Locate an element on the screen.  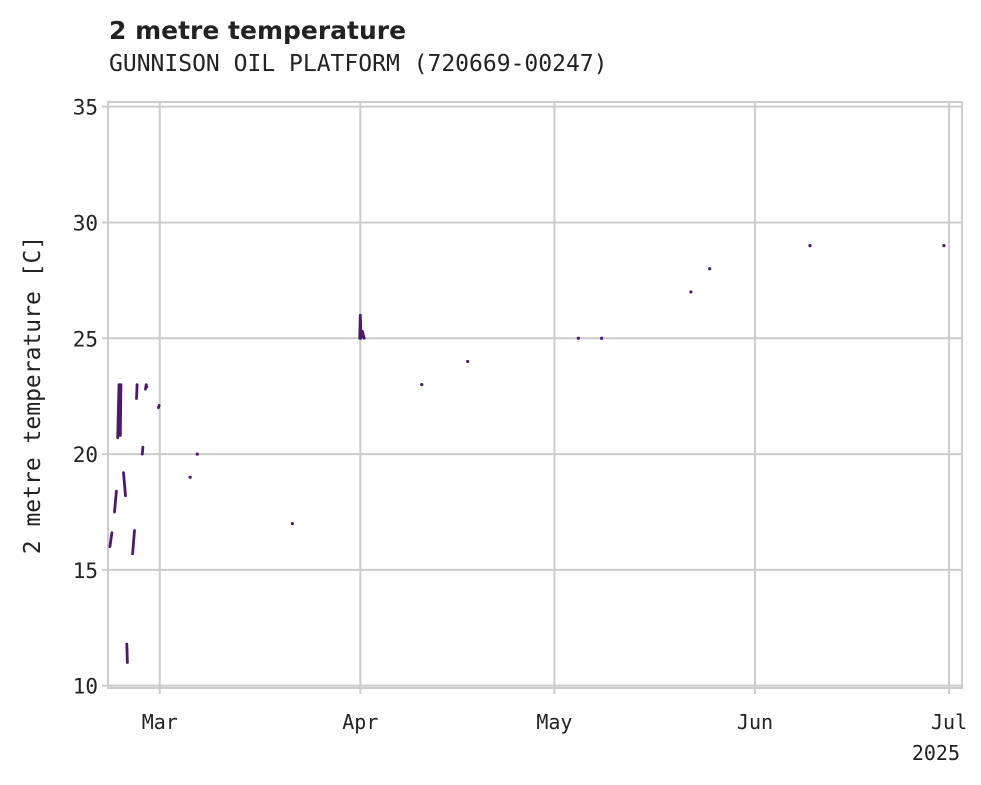
chart-subtitle: GUNNISON OIL PLATFORM (720669-00247) is located at coordinates (358, 64).